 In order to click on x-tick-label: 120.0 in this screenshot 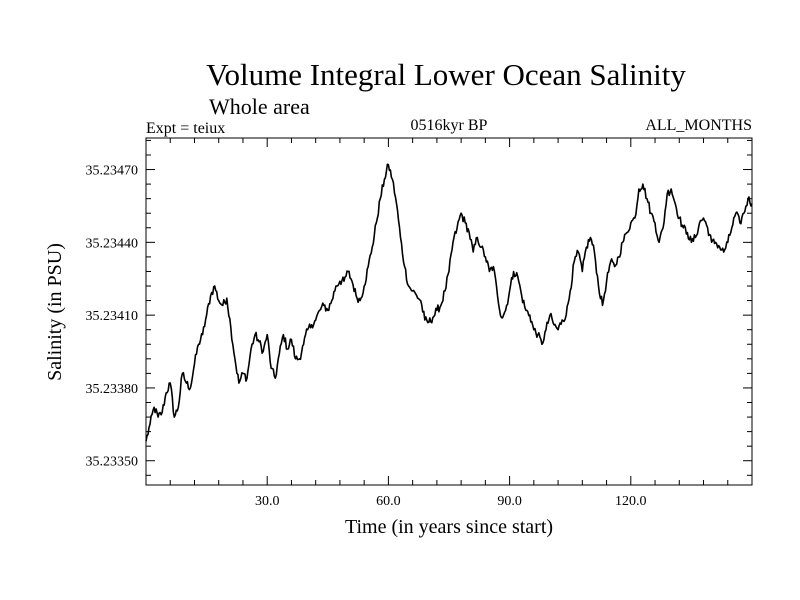, I will do `click(631, 501)`.